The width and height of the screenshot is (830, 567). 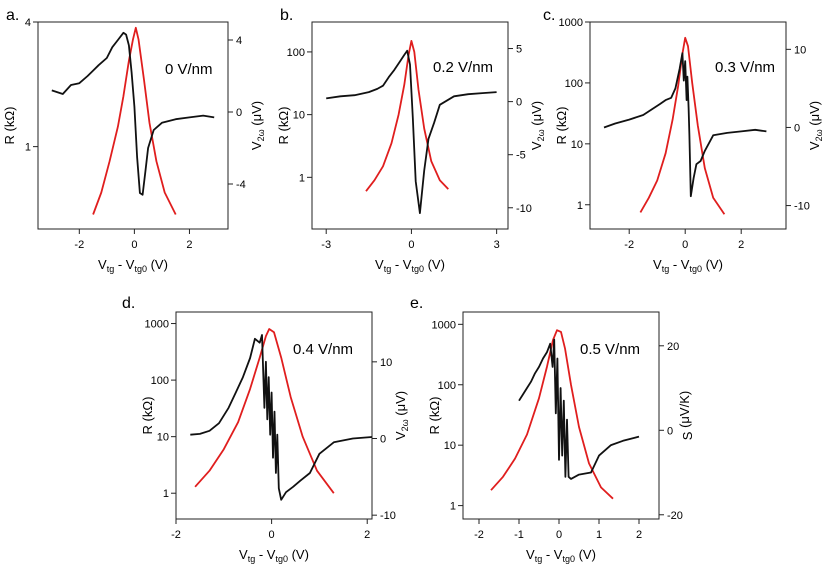 I want to click on panel-label: d., so click(x=128, y=303).